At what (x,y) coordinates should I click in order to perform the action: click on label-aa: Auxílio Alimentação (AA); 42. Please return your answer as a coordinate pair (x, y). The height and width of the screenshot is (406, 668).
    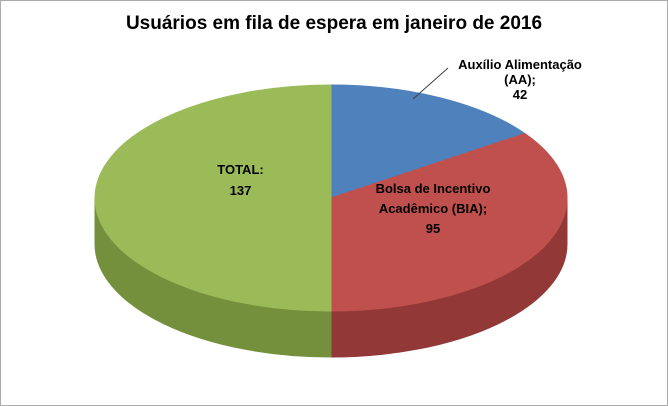
    Looking at the image, I should click on (520, 79).